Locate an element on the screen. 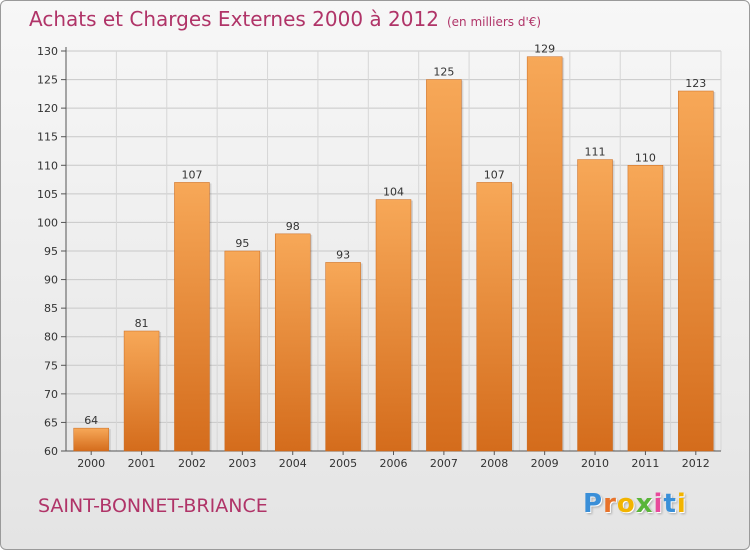  y-tick-label: 105 is located at coordinates (47, 194).